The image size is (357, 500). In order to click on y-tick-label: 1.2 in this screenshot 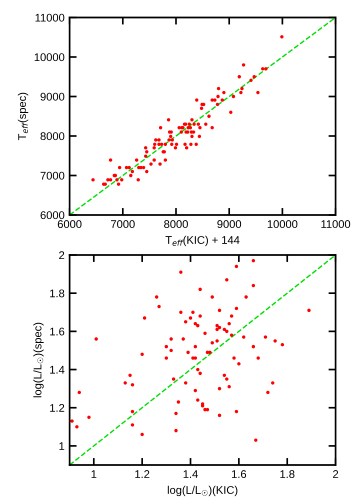, I will do `click(57, 408)`.